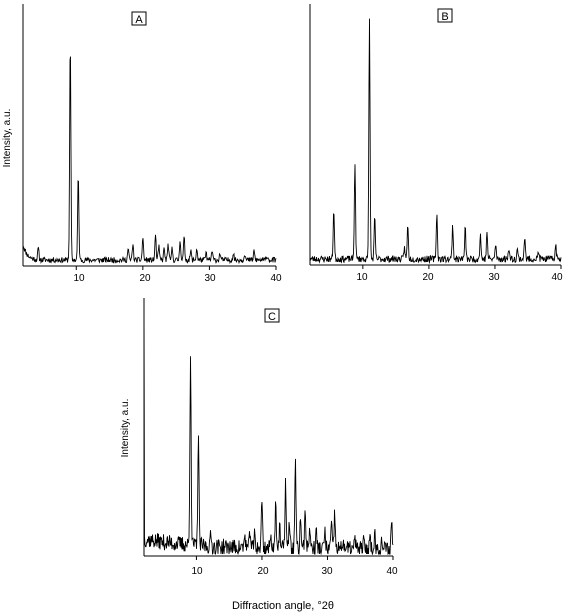  Describe the element at coordinates (176, 268) in the screenshot. I see `panel-a-x-ticks` at that location.